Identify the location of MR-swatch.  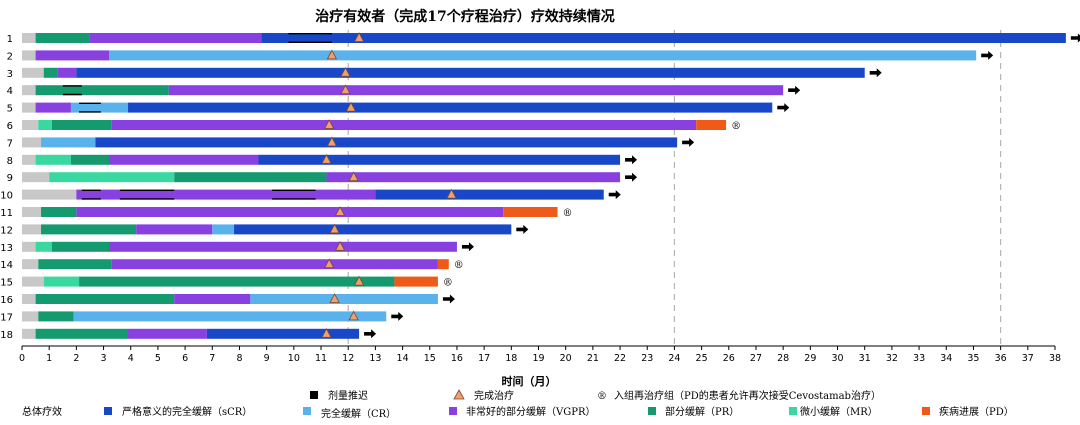
(793, 411).